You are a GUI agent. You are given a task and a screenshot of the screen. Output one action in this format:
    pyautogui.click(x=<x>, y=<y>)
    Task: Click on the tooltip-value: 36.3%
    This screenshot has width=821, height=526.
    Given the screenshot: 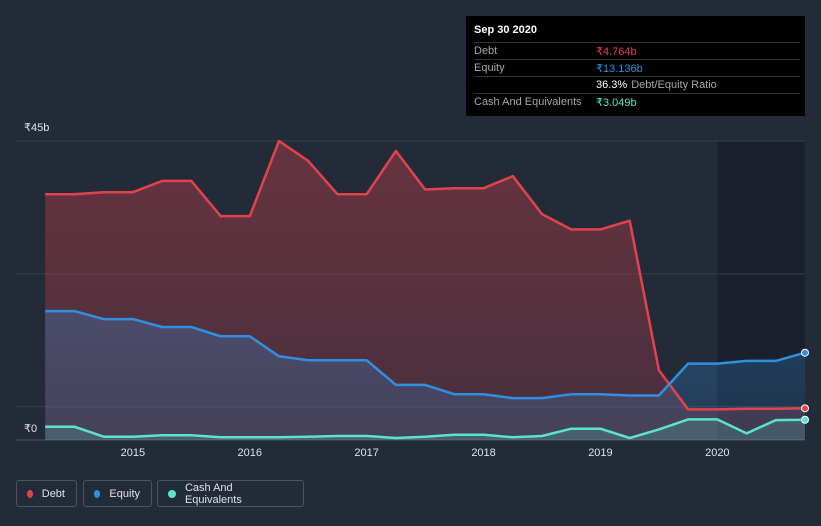 What is the action you would take?
    pyautogui.click(x=612, y=85)
    